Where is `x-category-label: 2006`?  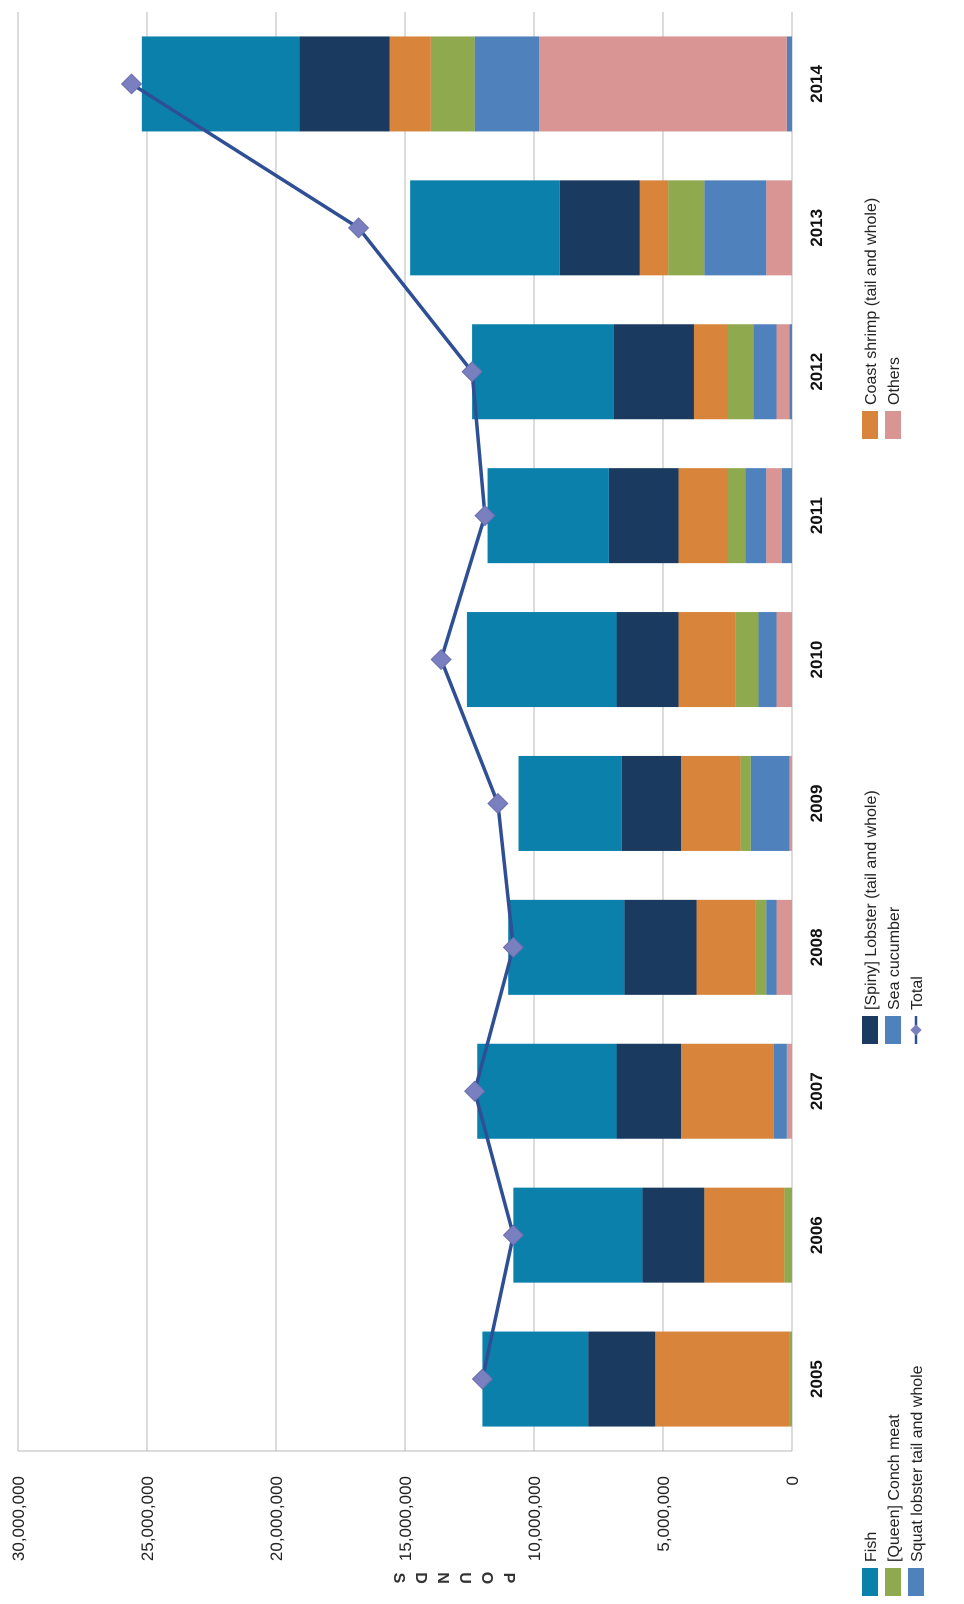
x-category-label: 2006 is located at coordinates (816, 1235).